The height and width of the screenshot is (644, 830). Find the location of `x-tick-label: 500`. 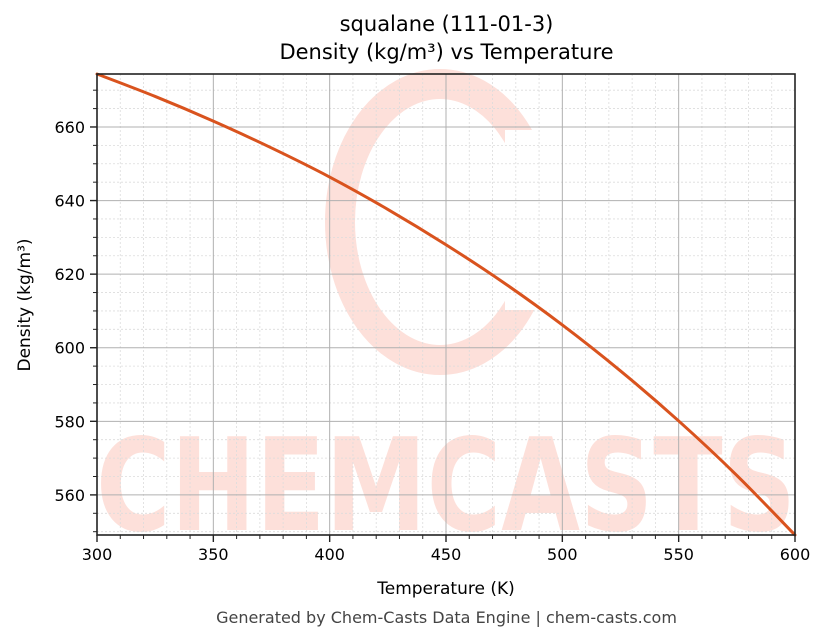

x-tick-label: 500 is located at coordinates (562, 554).